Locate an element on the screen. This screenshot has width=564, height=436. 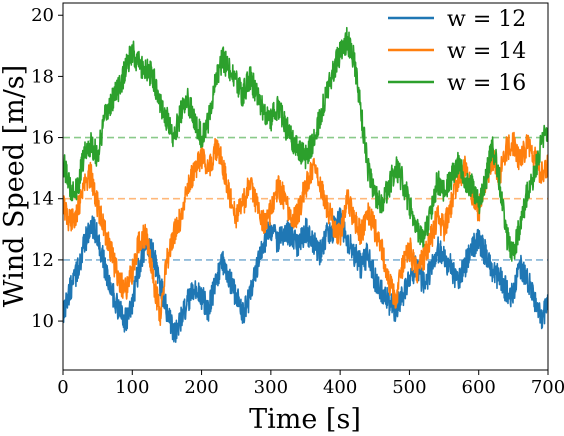
x-tick-label: 200 is located at coordinates (201, 387).